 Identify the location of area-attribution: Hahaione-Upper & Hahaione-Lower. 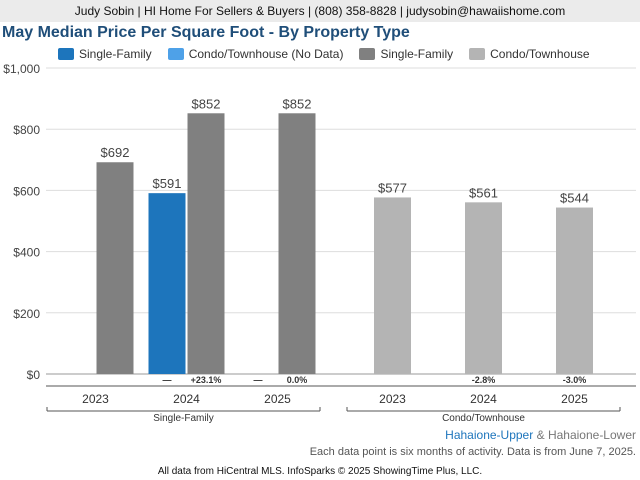
(540, 435).